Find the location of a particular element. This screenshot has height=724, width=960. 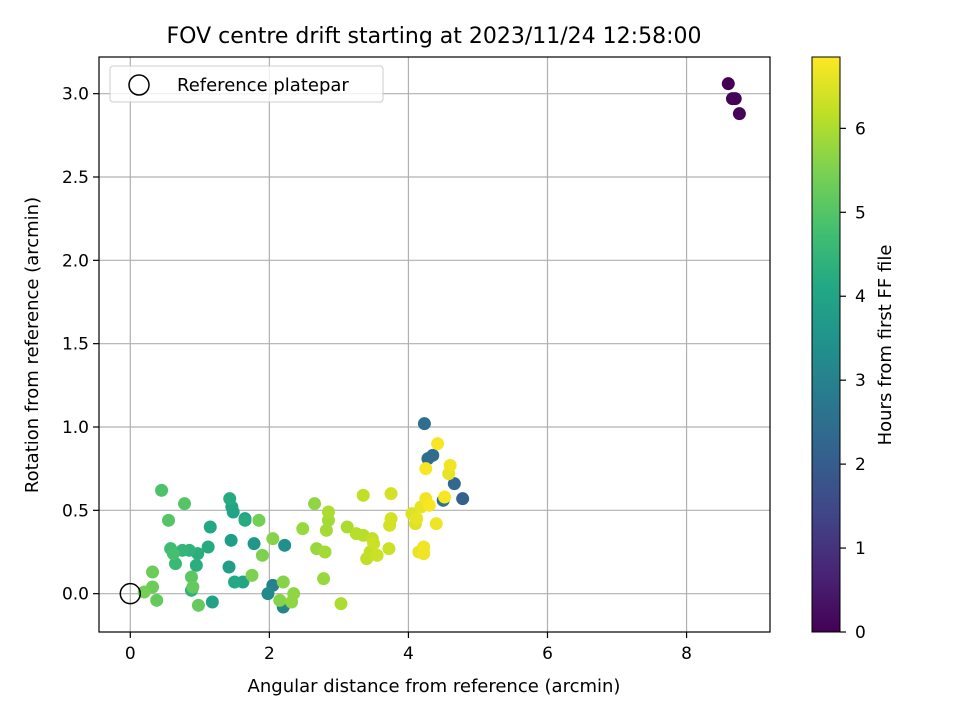

reference-marker is located at coordinates (130, 593).